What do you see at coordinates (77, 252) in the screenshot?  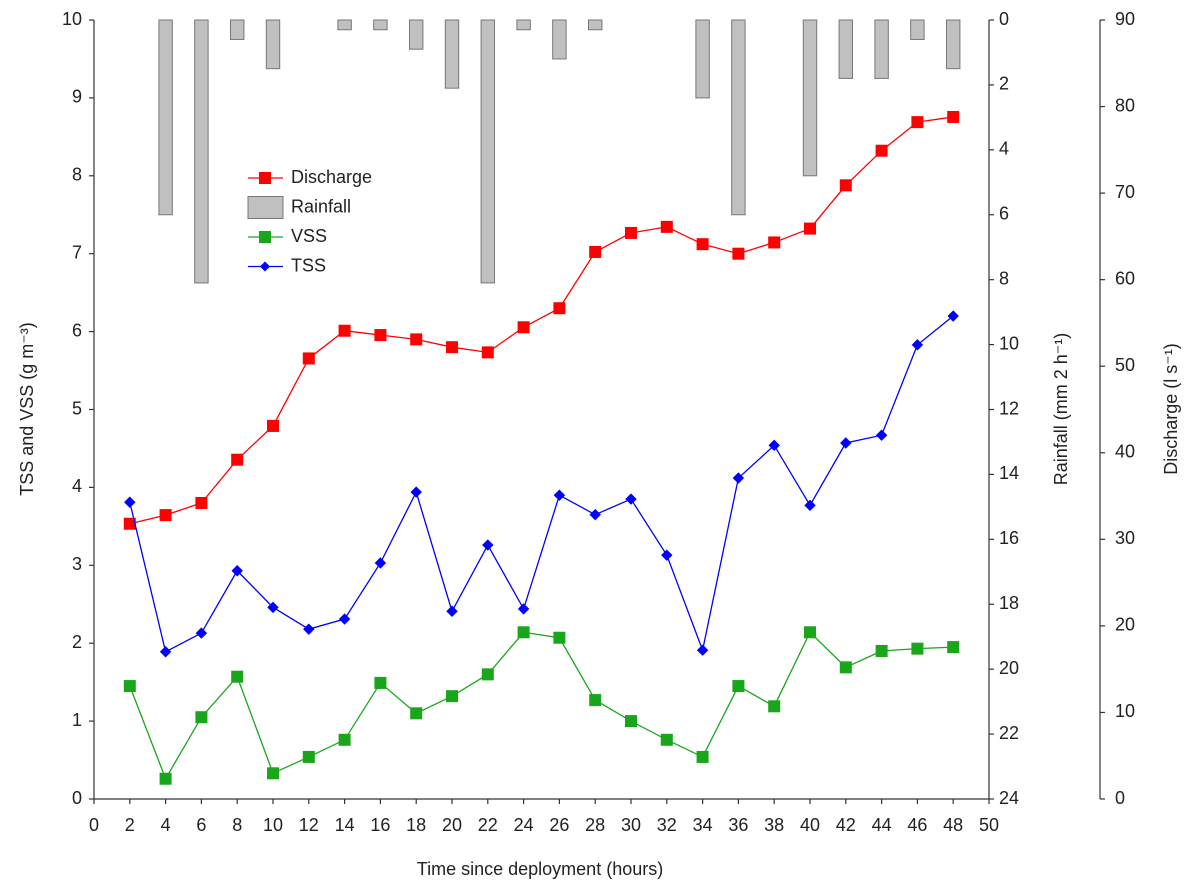 I see `y-tick-label: 7` at bounding box center [77, 252].